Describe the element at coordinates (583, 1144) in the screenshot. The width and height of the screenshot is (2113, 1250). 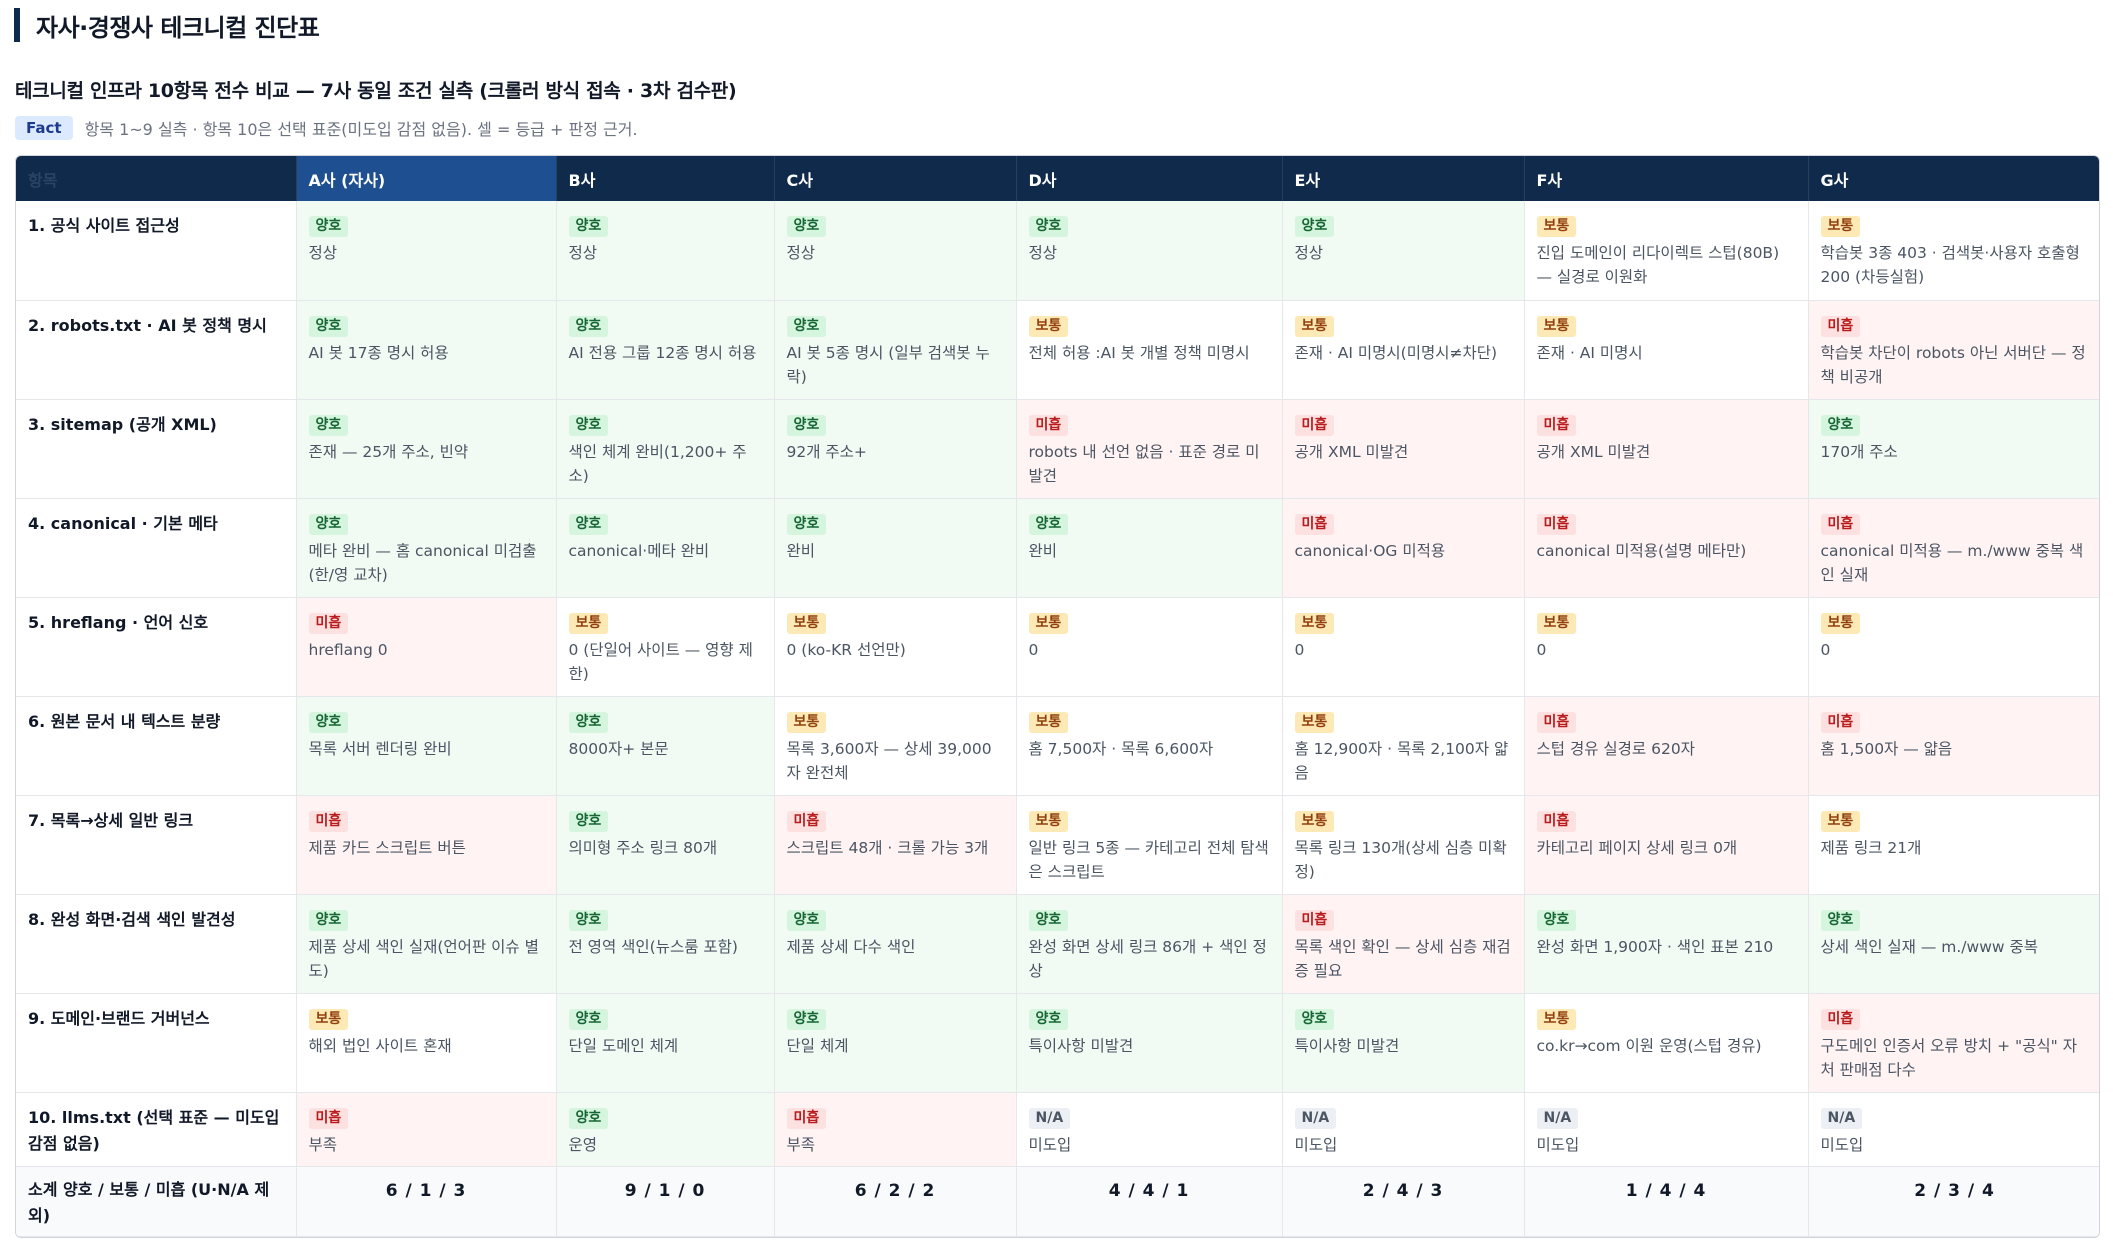
I see `grade-note: 운영` at that location.